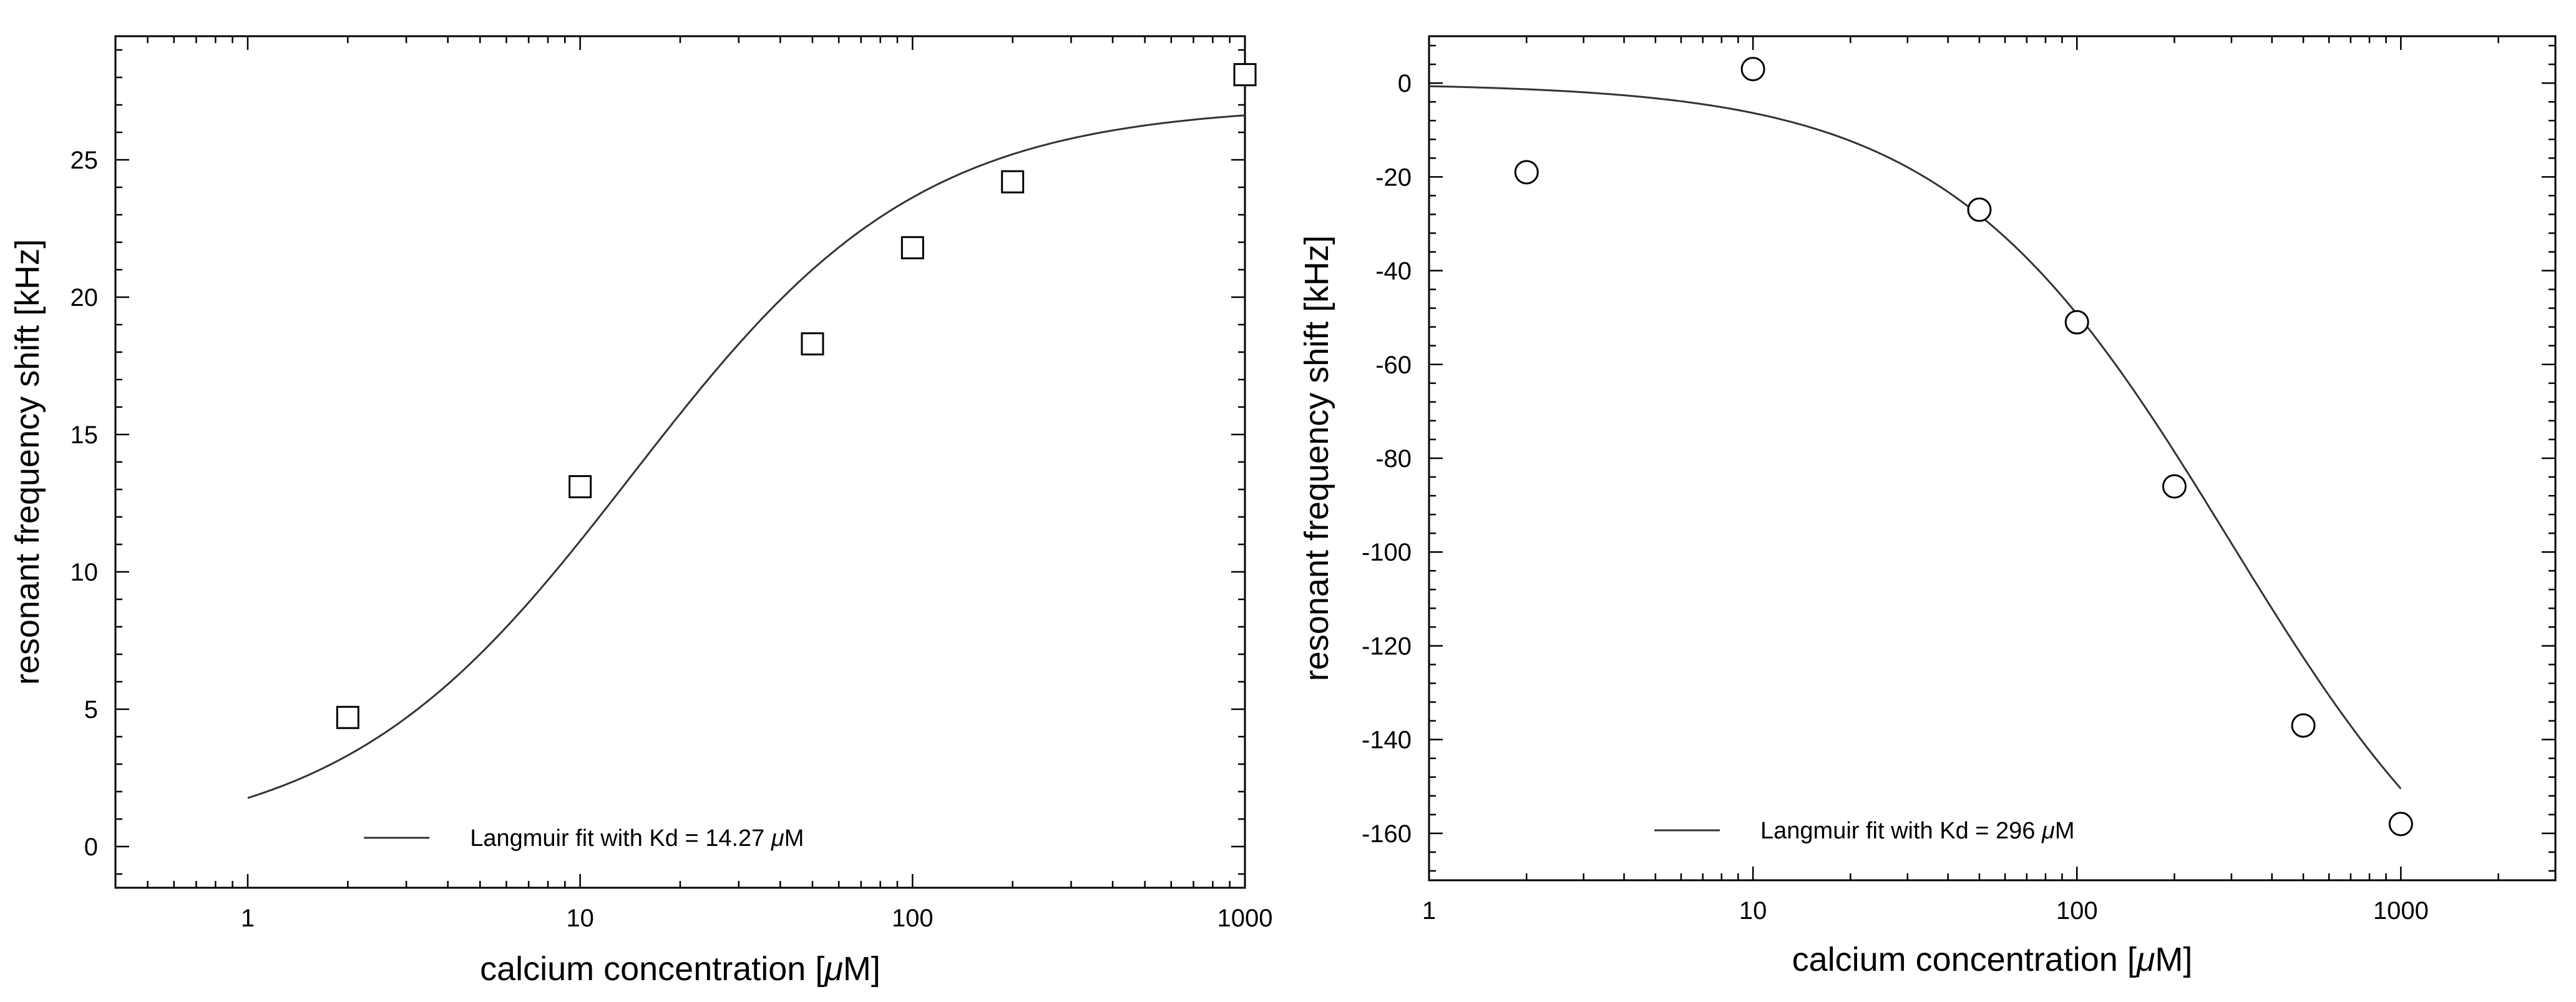  I want to click on y-tick-label: 20, so click(85, 298).